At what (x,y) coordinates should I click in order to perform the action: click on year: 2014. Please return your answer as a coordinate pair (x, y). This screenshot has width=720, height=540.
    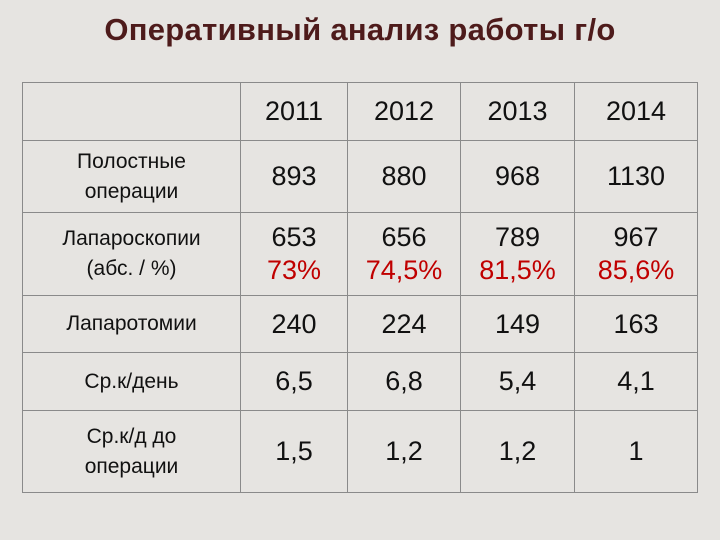
    Looking at the image, I should click on (636, 111).